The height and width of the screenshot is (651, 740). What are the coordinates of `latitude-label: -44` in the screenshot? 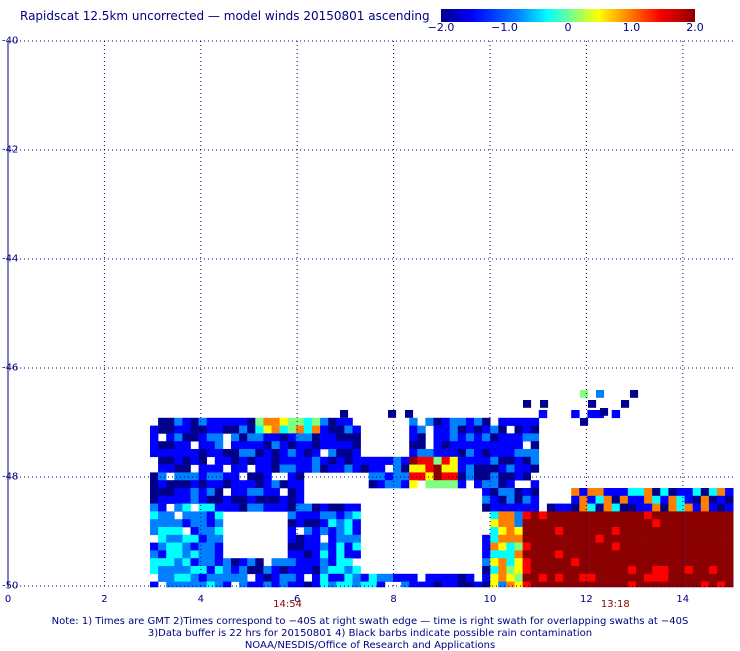 It's located at (10, 259).